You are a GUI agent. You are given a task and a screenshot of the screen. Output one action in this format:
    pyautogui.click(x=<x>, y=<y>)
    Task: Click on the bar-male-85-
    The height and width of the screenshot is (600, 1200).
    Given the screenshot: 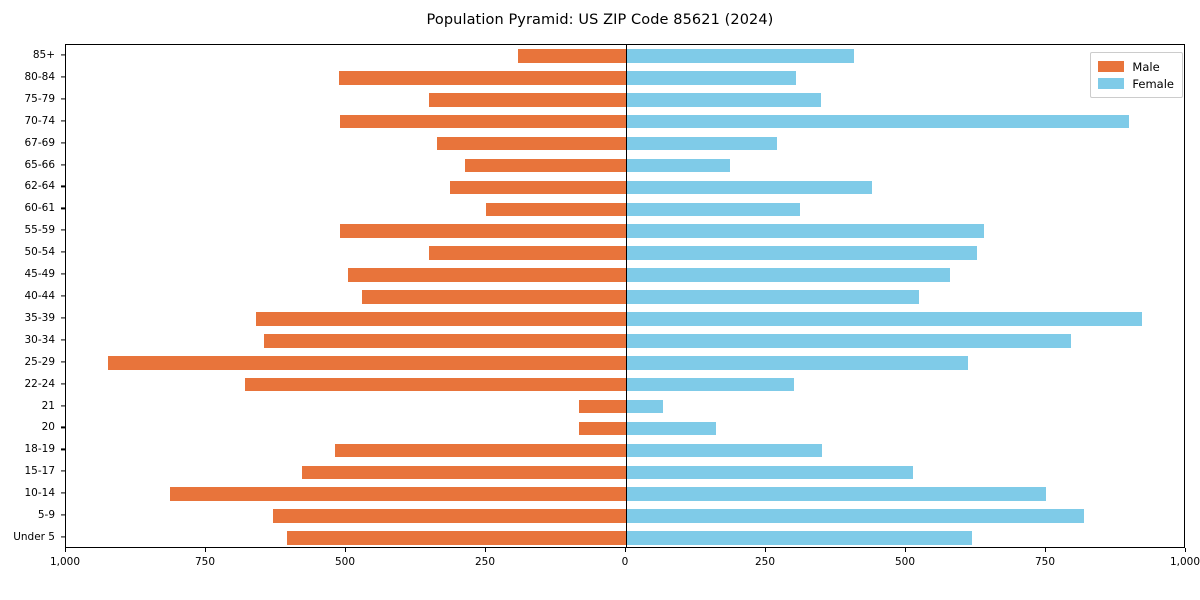 What is the action you would take?
    pyautogui.click(x=572, y=56)
    